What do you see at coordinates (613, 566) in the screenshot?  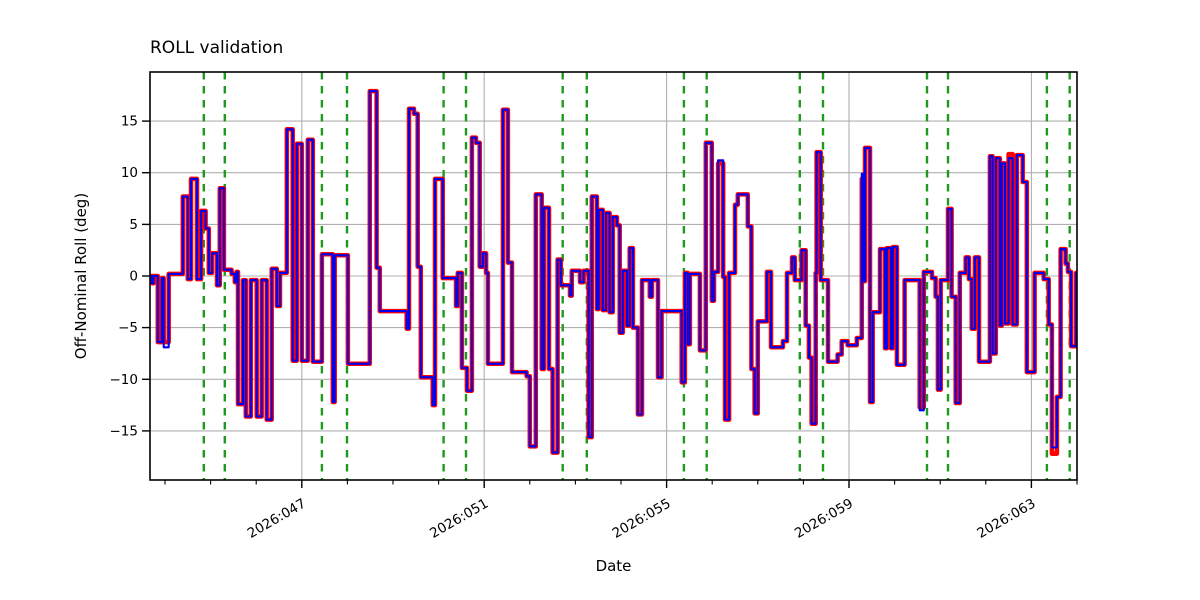 I see `x-axis-label: Date` at bounding box center [613, 566].